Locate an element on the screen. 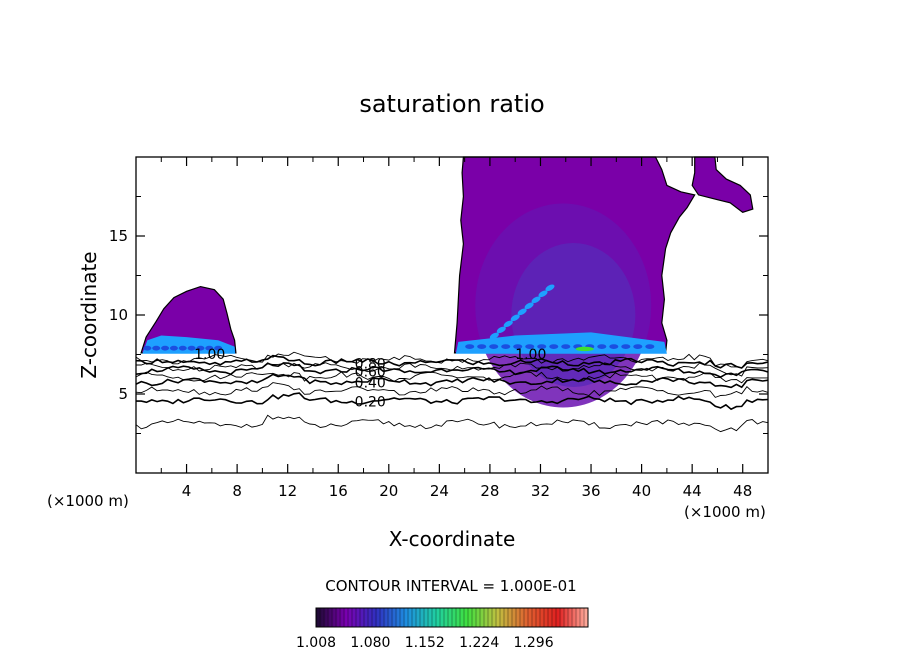 This screenshot has height=654, width=904. colorbar-tick-label: 1.152 is located at coordinates (425, 643).